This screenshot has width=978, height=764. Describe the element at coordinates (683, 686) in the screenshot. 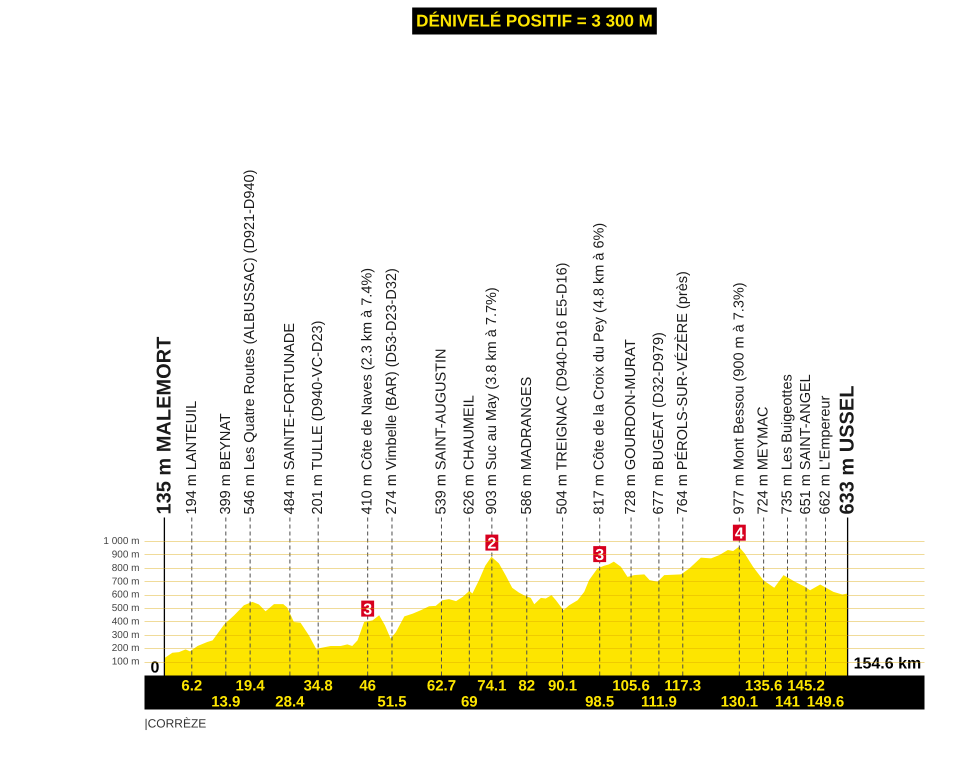

I see `x-tick-label: 117.3` at that location.